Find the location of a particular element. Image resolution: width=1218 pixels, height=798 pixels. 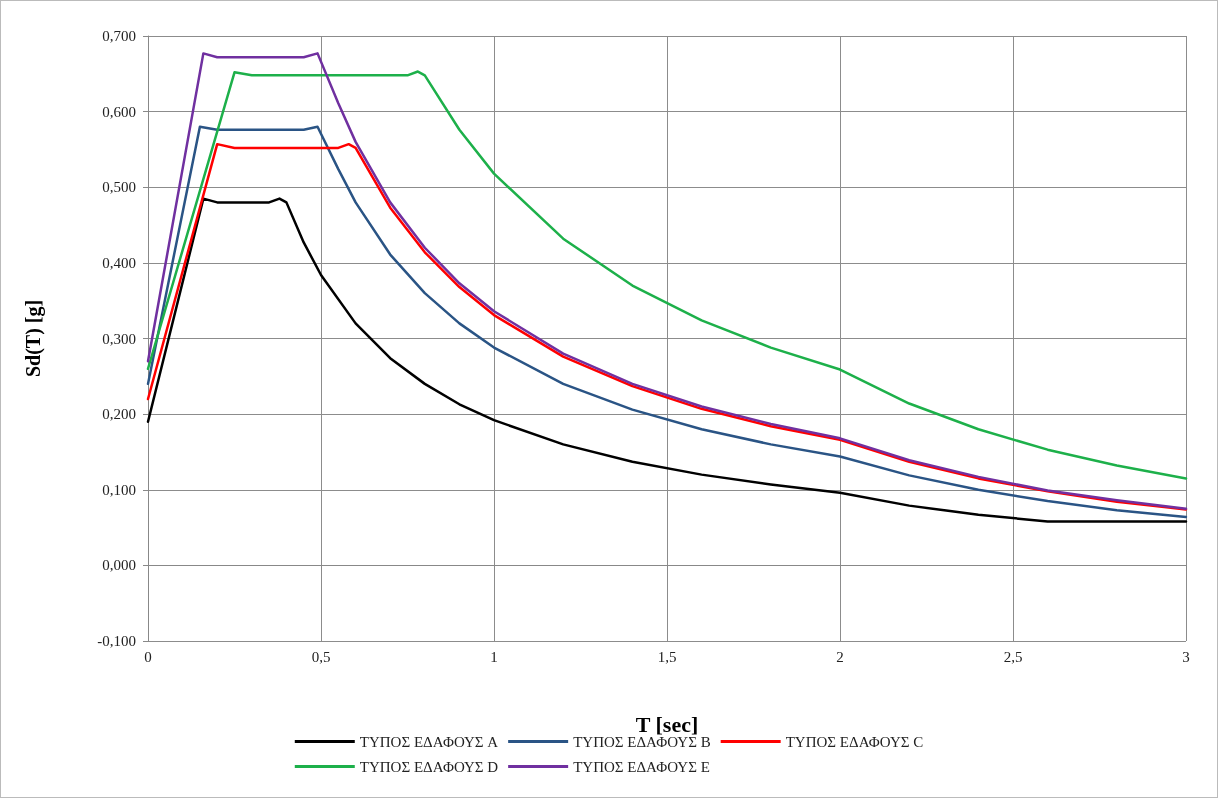

y-tick-label: 0,700 is located at coordinates (119, 36).